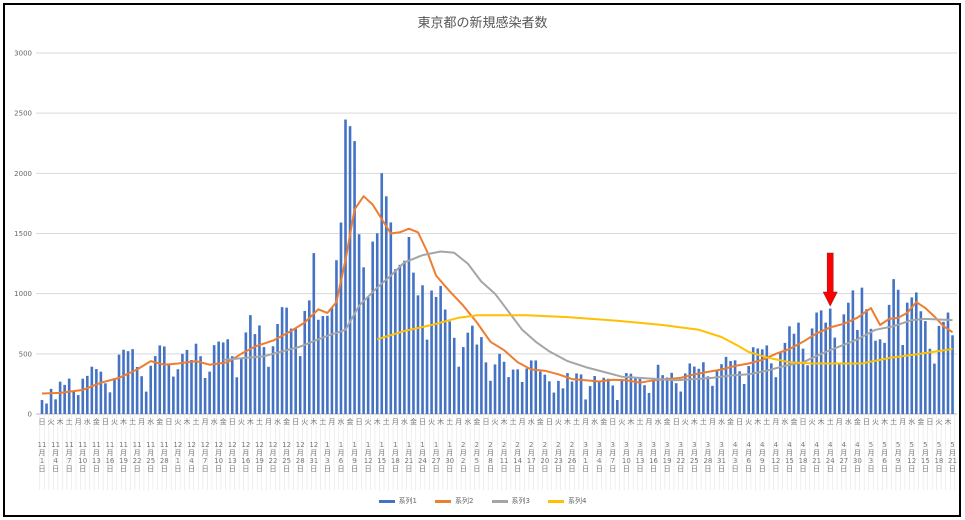 Image resolution: width=965 pixels, height=520 pixels. What do you see at coordinates (952, 457) in the screenshot?
I see `x-date-label: 5月21日` at bounding box center [952, 457].